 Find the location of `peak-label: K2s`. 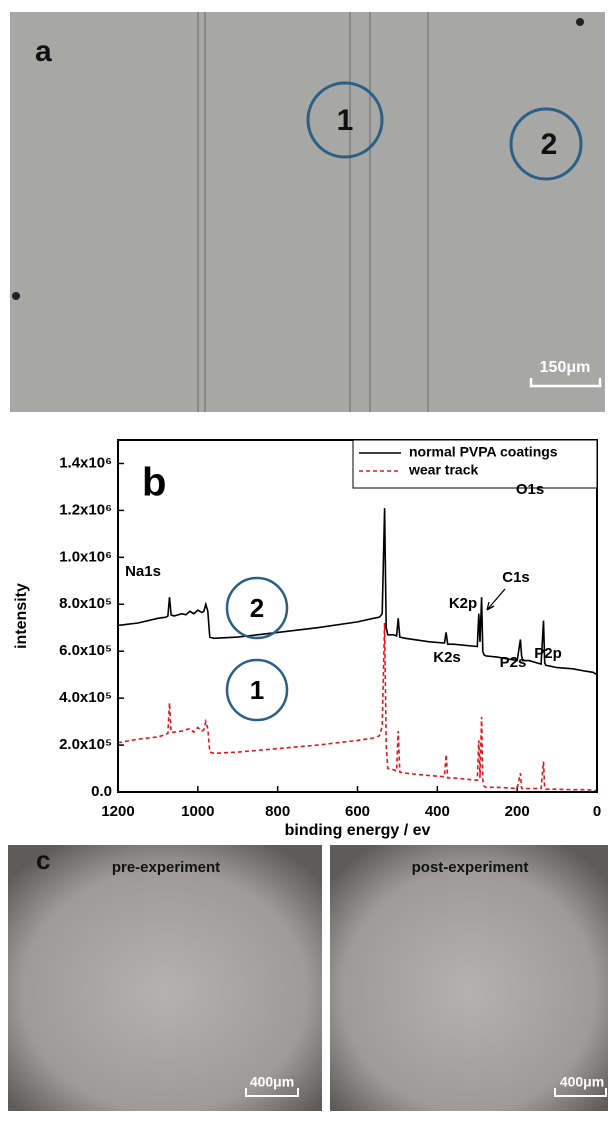

peak-label: K2s is located at coordinates (447, 657).